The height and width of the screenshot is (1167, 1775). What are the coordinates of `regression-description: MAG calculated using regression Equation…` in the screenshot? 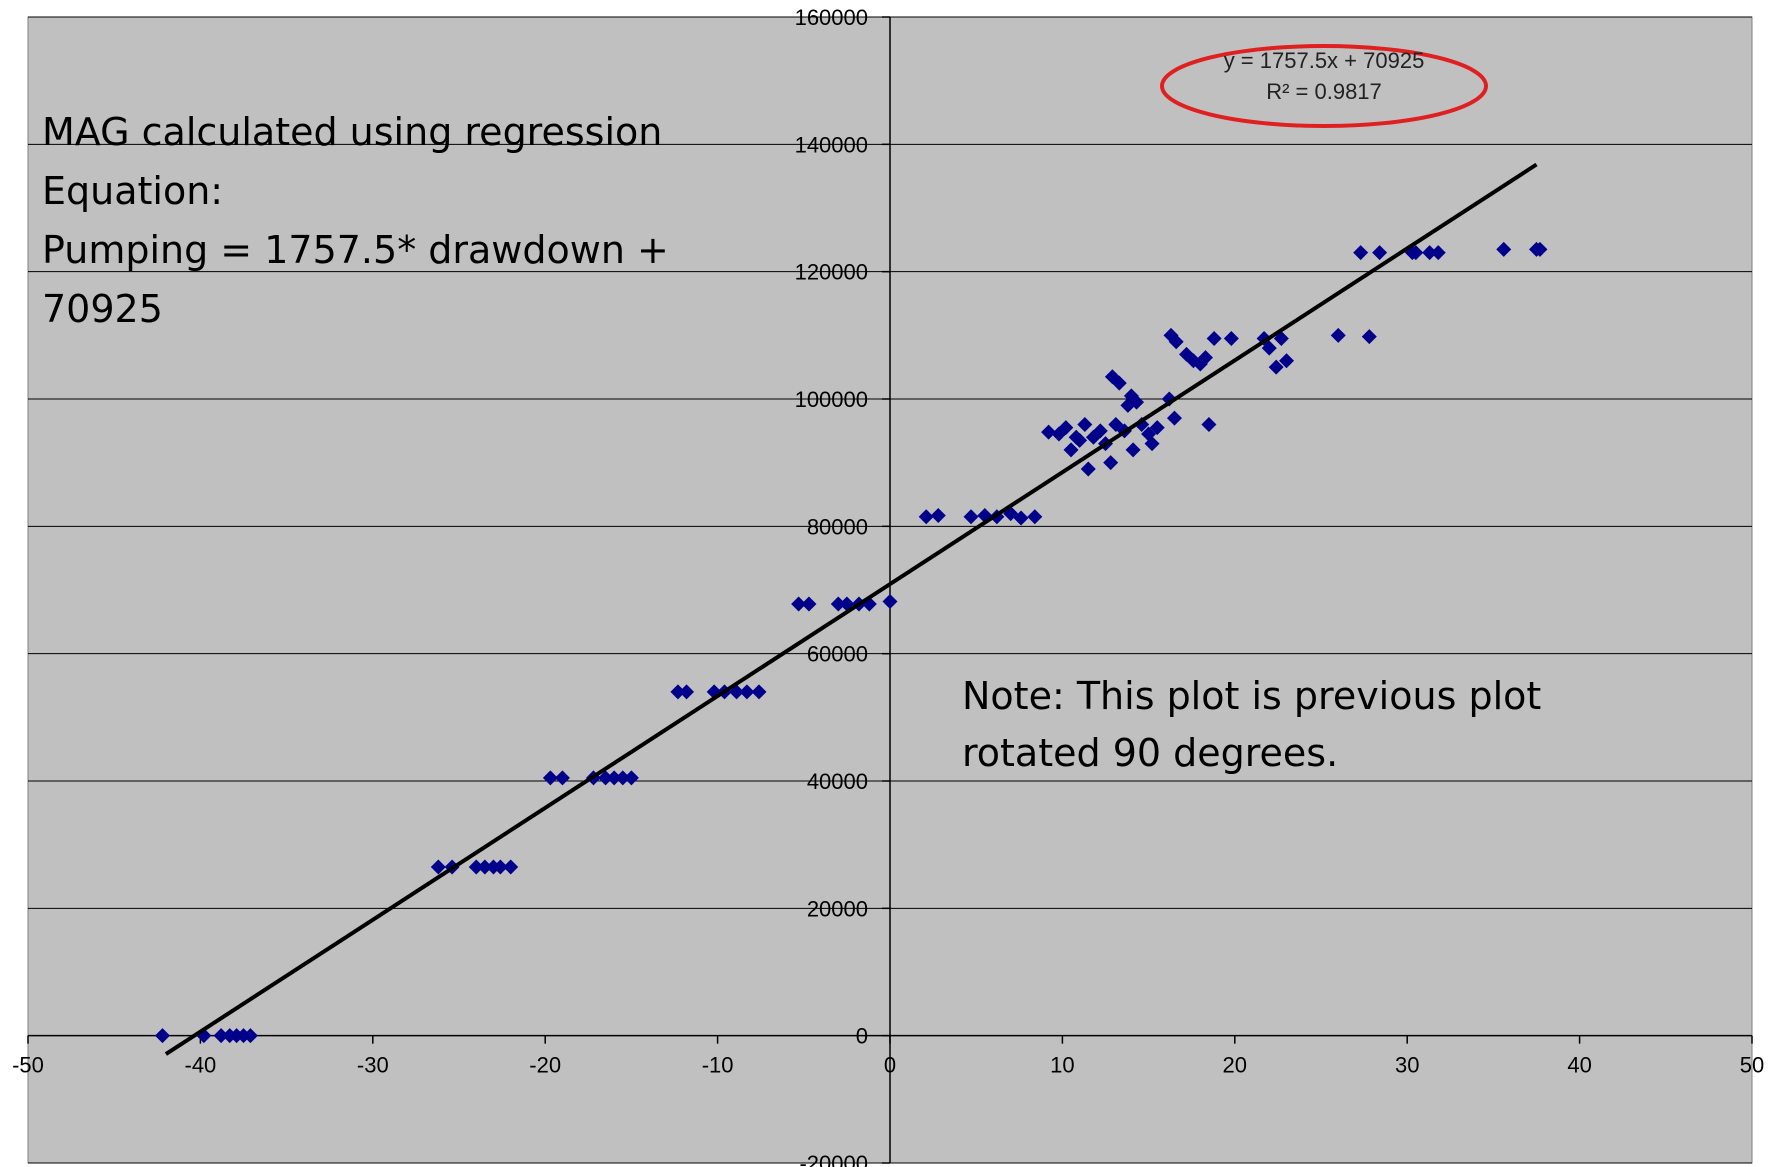 It's located at (355, 220).